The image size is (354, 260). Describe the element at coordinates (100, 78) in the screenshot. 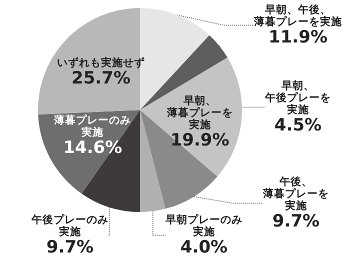

I see `data-label: 25.7%` at that location.